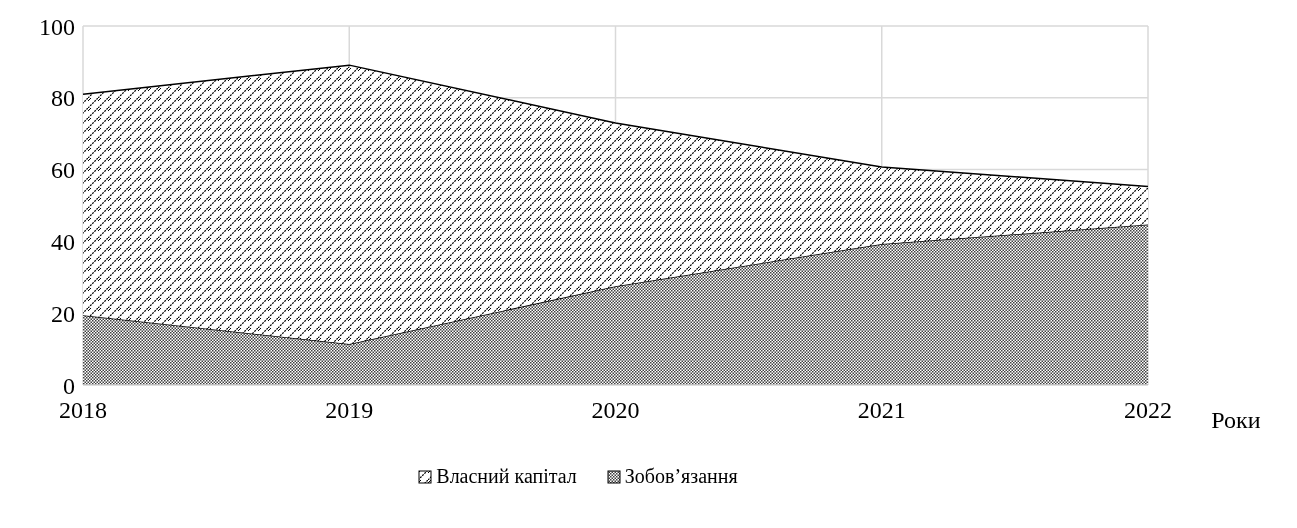 This screenshot has width=1297, height=528. What do you see at coordinates (680, 476) in the screenshot?
I see `legend-label: Зобов’язання` at bounding box center [680, 476].